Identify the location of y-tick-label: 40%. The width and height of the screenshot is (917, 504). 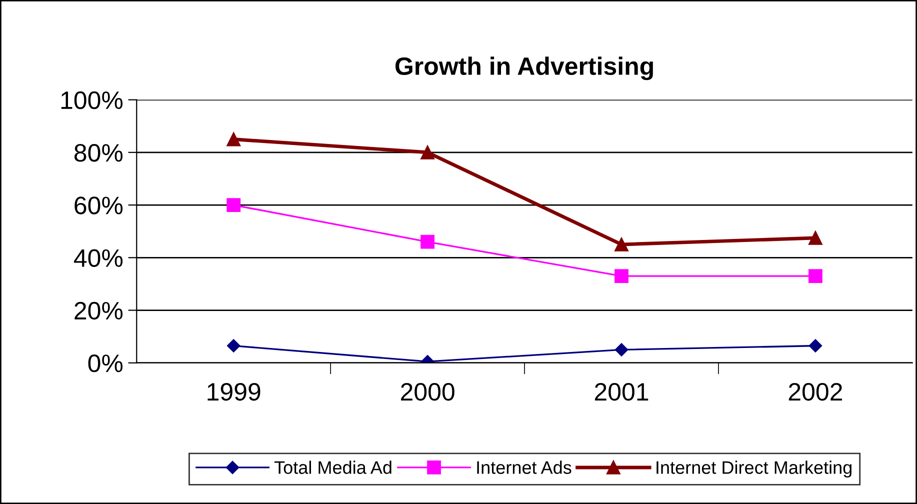
(98, 258).